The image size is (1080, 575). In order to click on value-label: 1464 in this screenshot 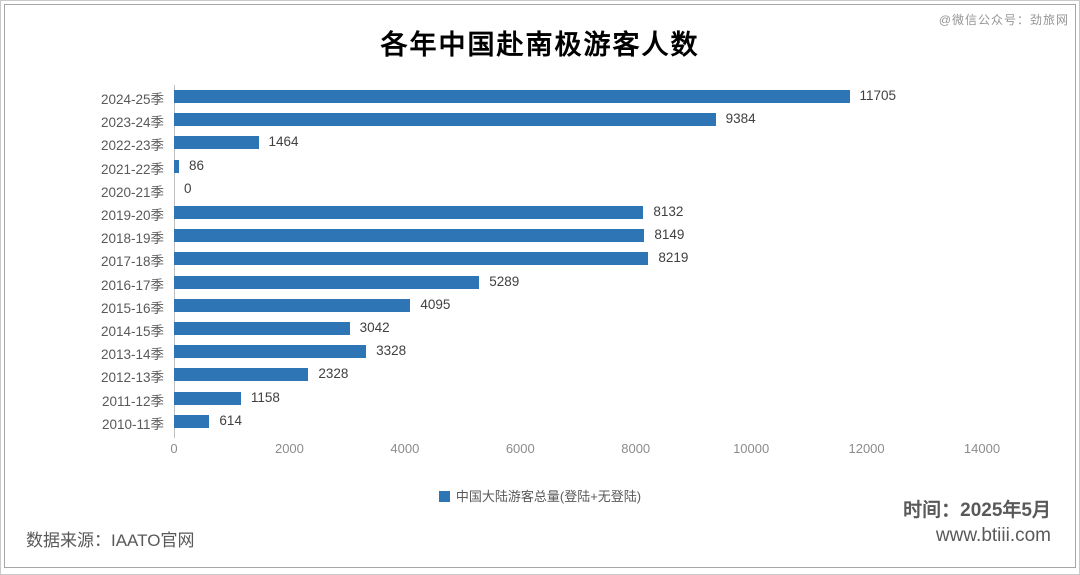, I will do `click(283, 142)`.